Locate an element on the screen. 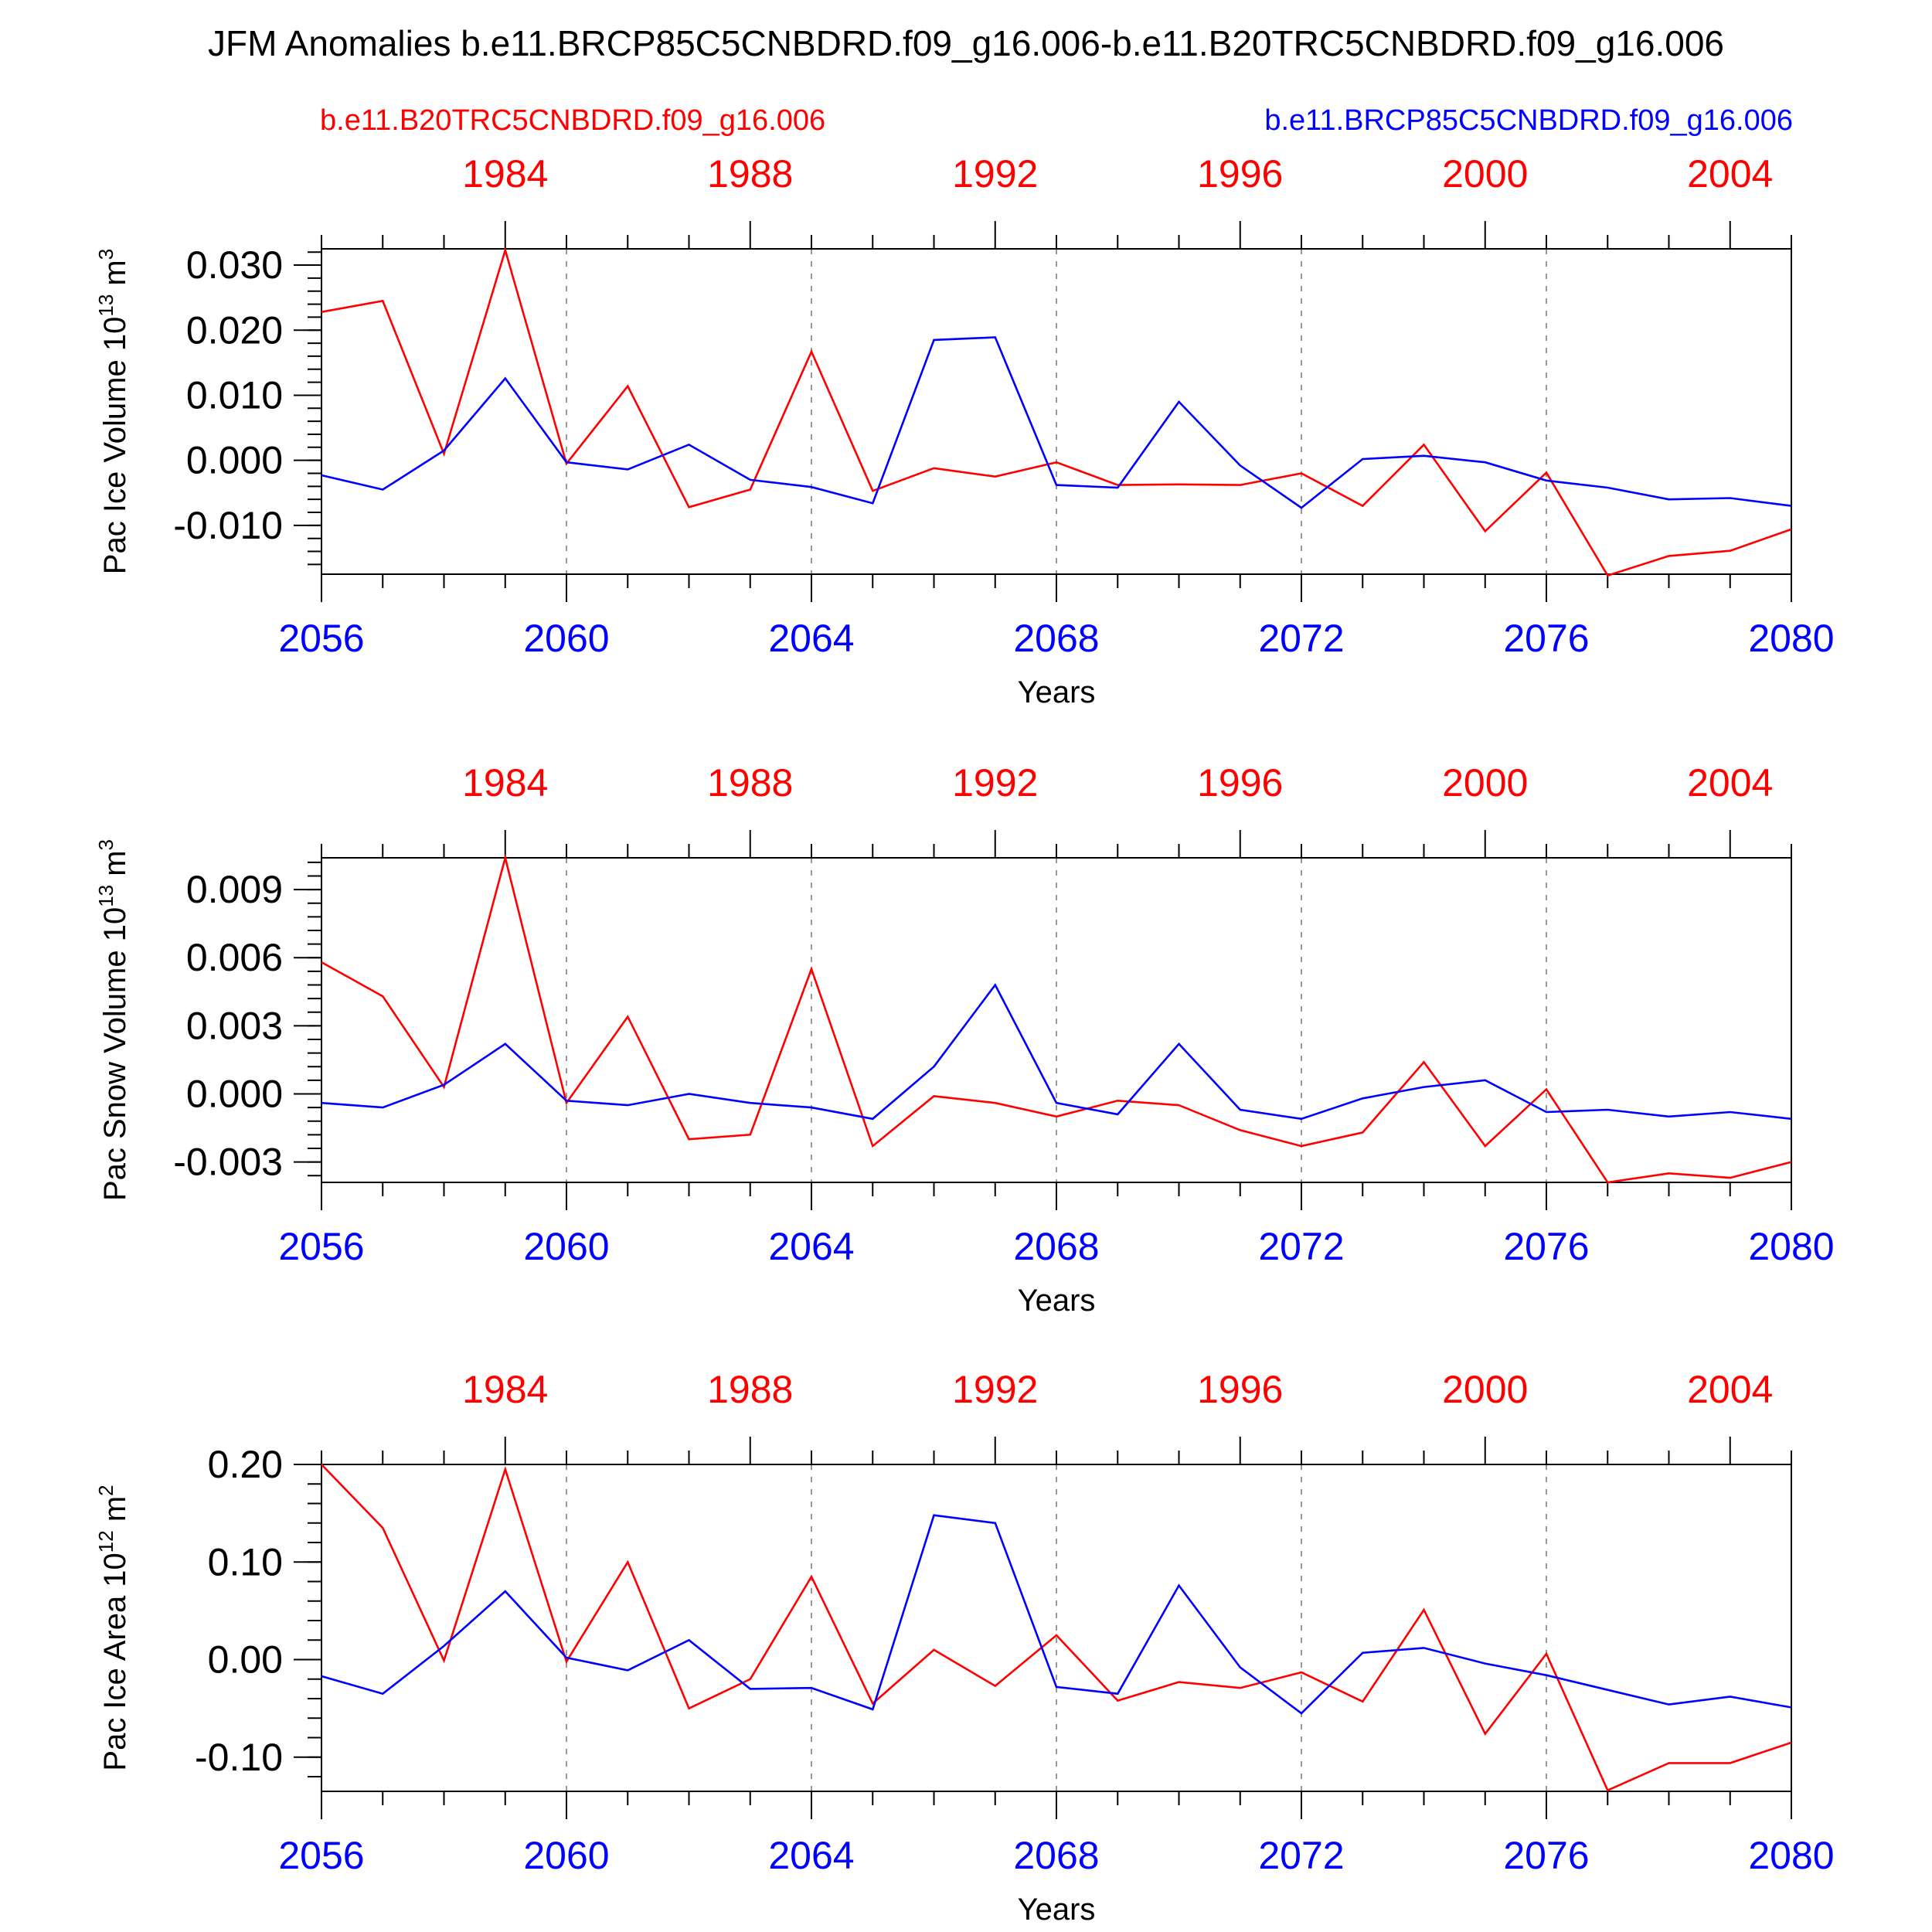  y-tick-label: 0.00 is located at coordinates (246, 1660).